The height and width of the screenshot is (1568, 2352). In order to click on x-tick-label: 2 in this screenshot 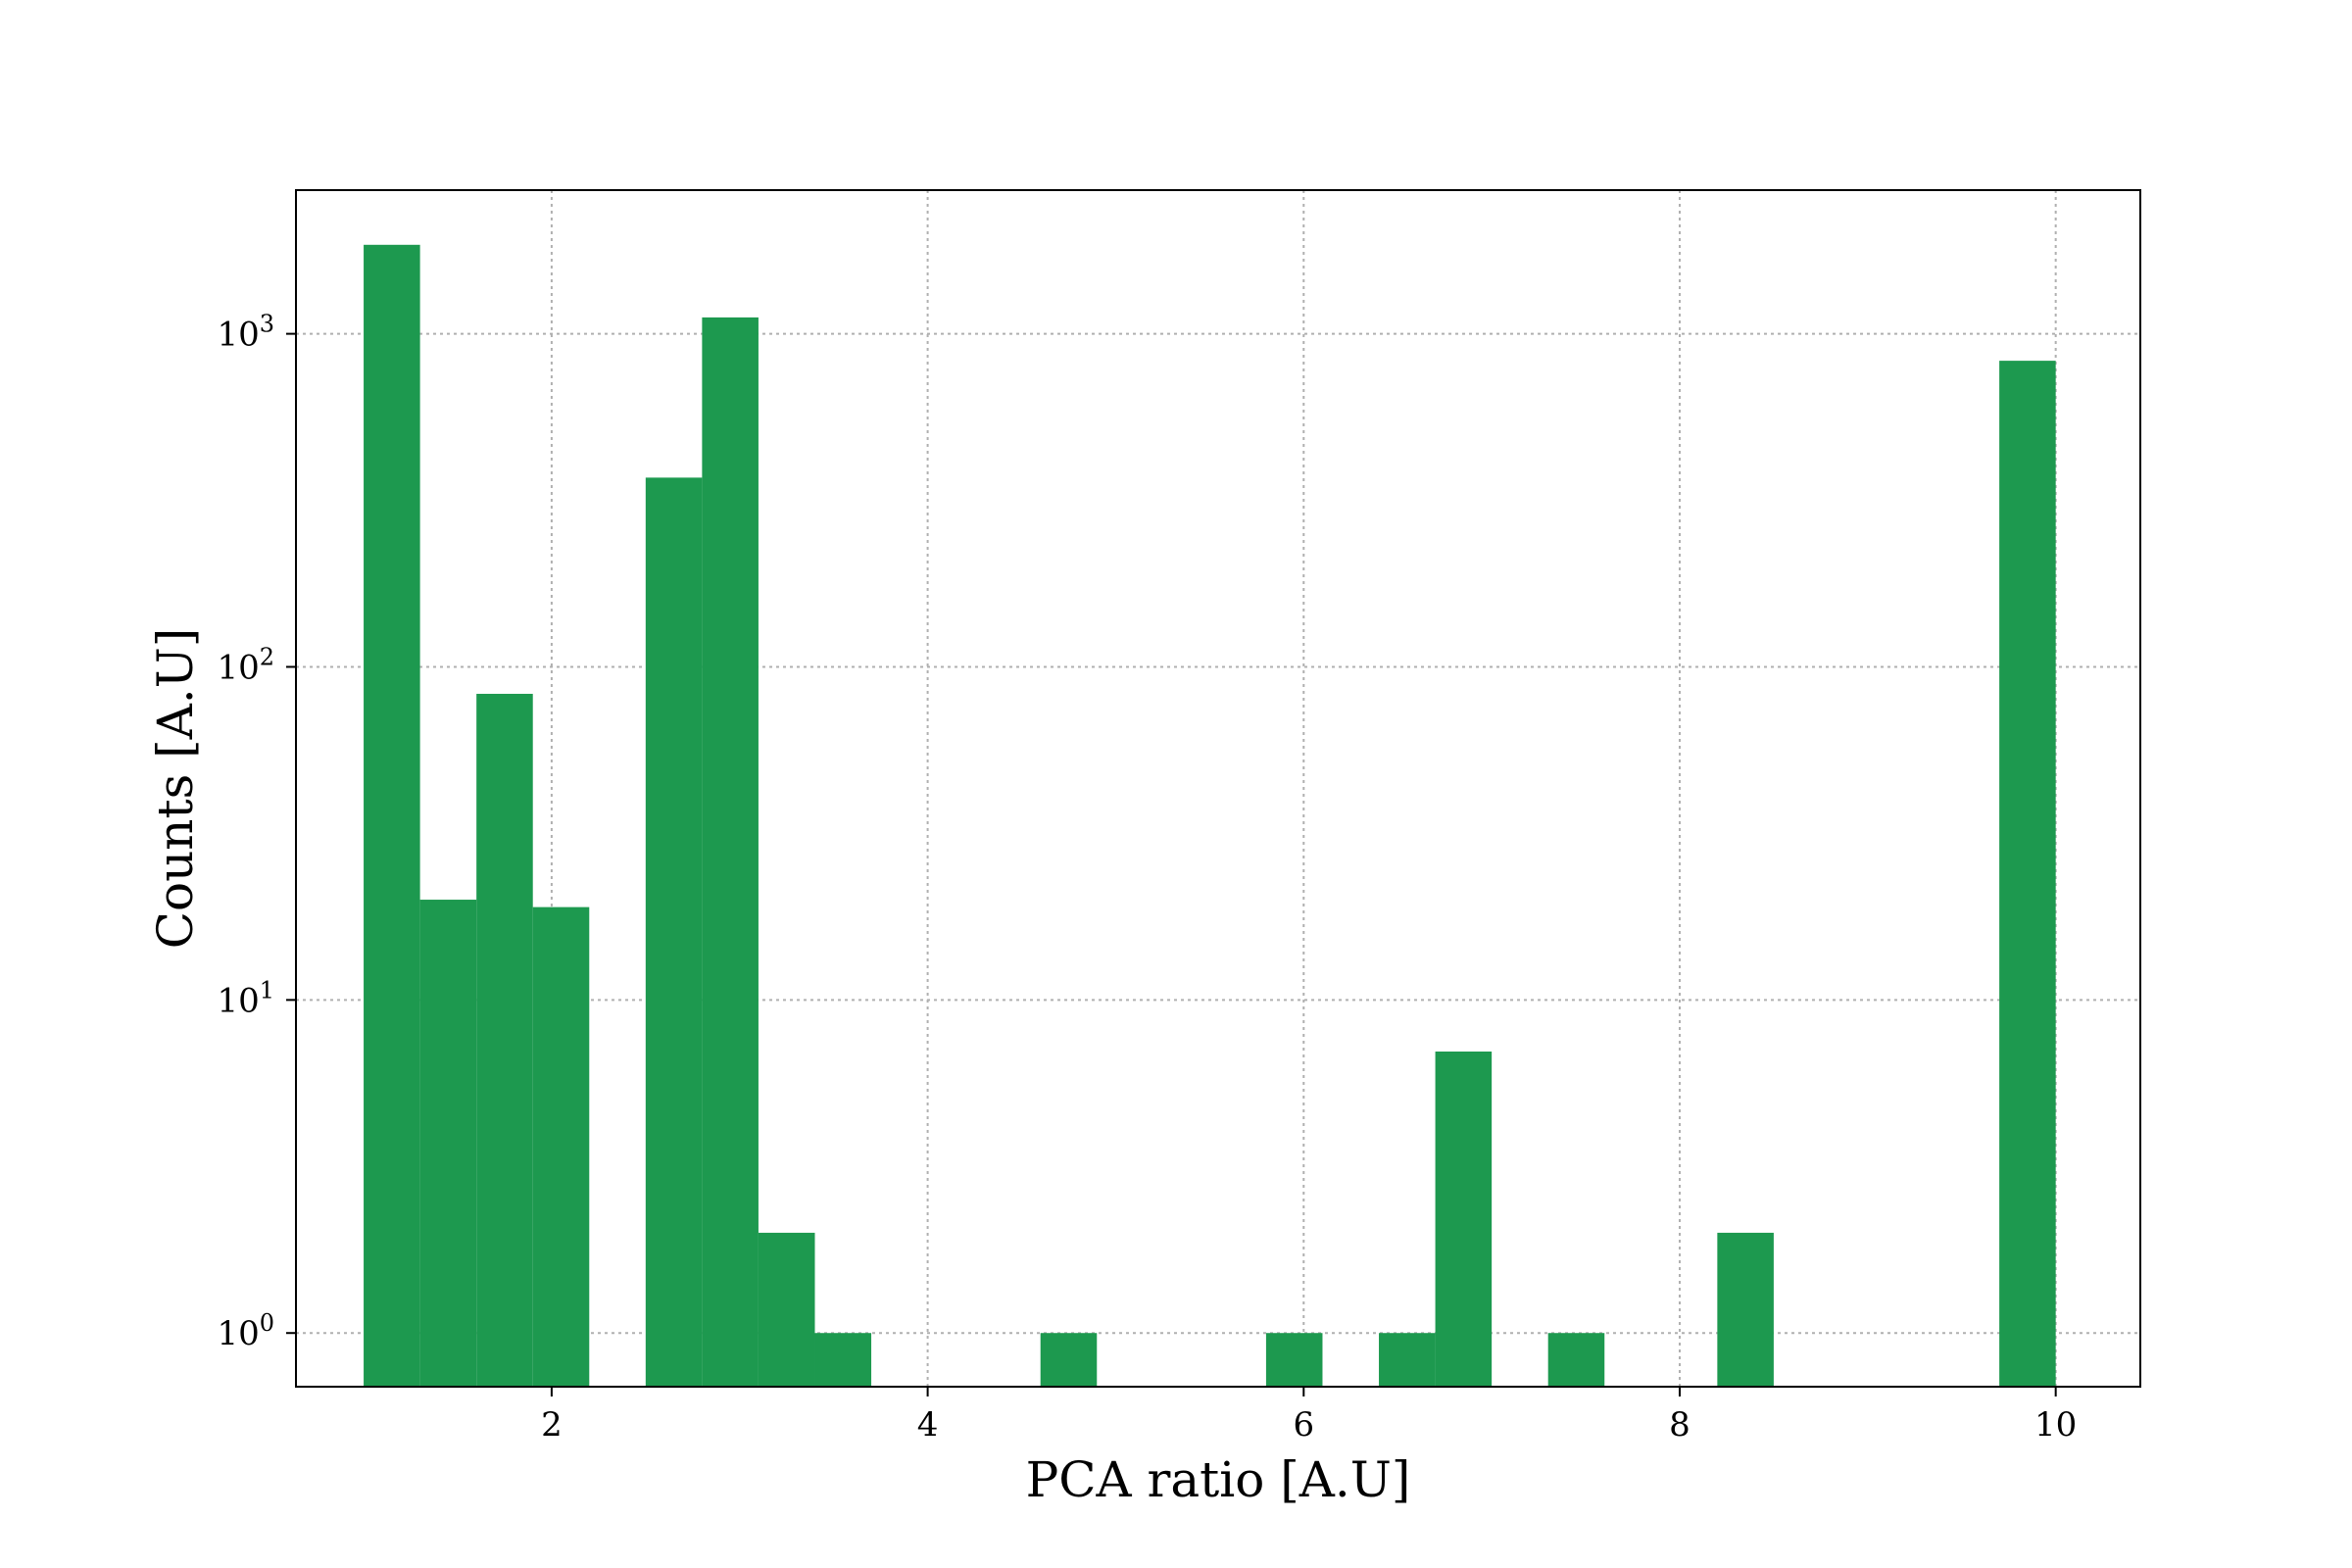, I will do `click(552, 1425)`.